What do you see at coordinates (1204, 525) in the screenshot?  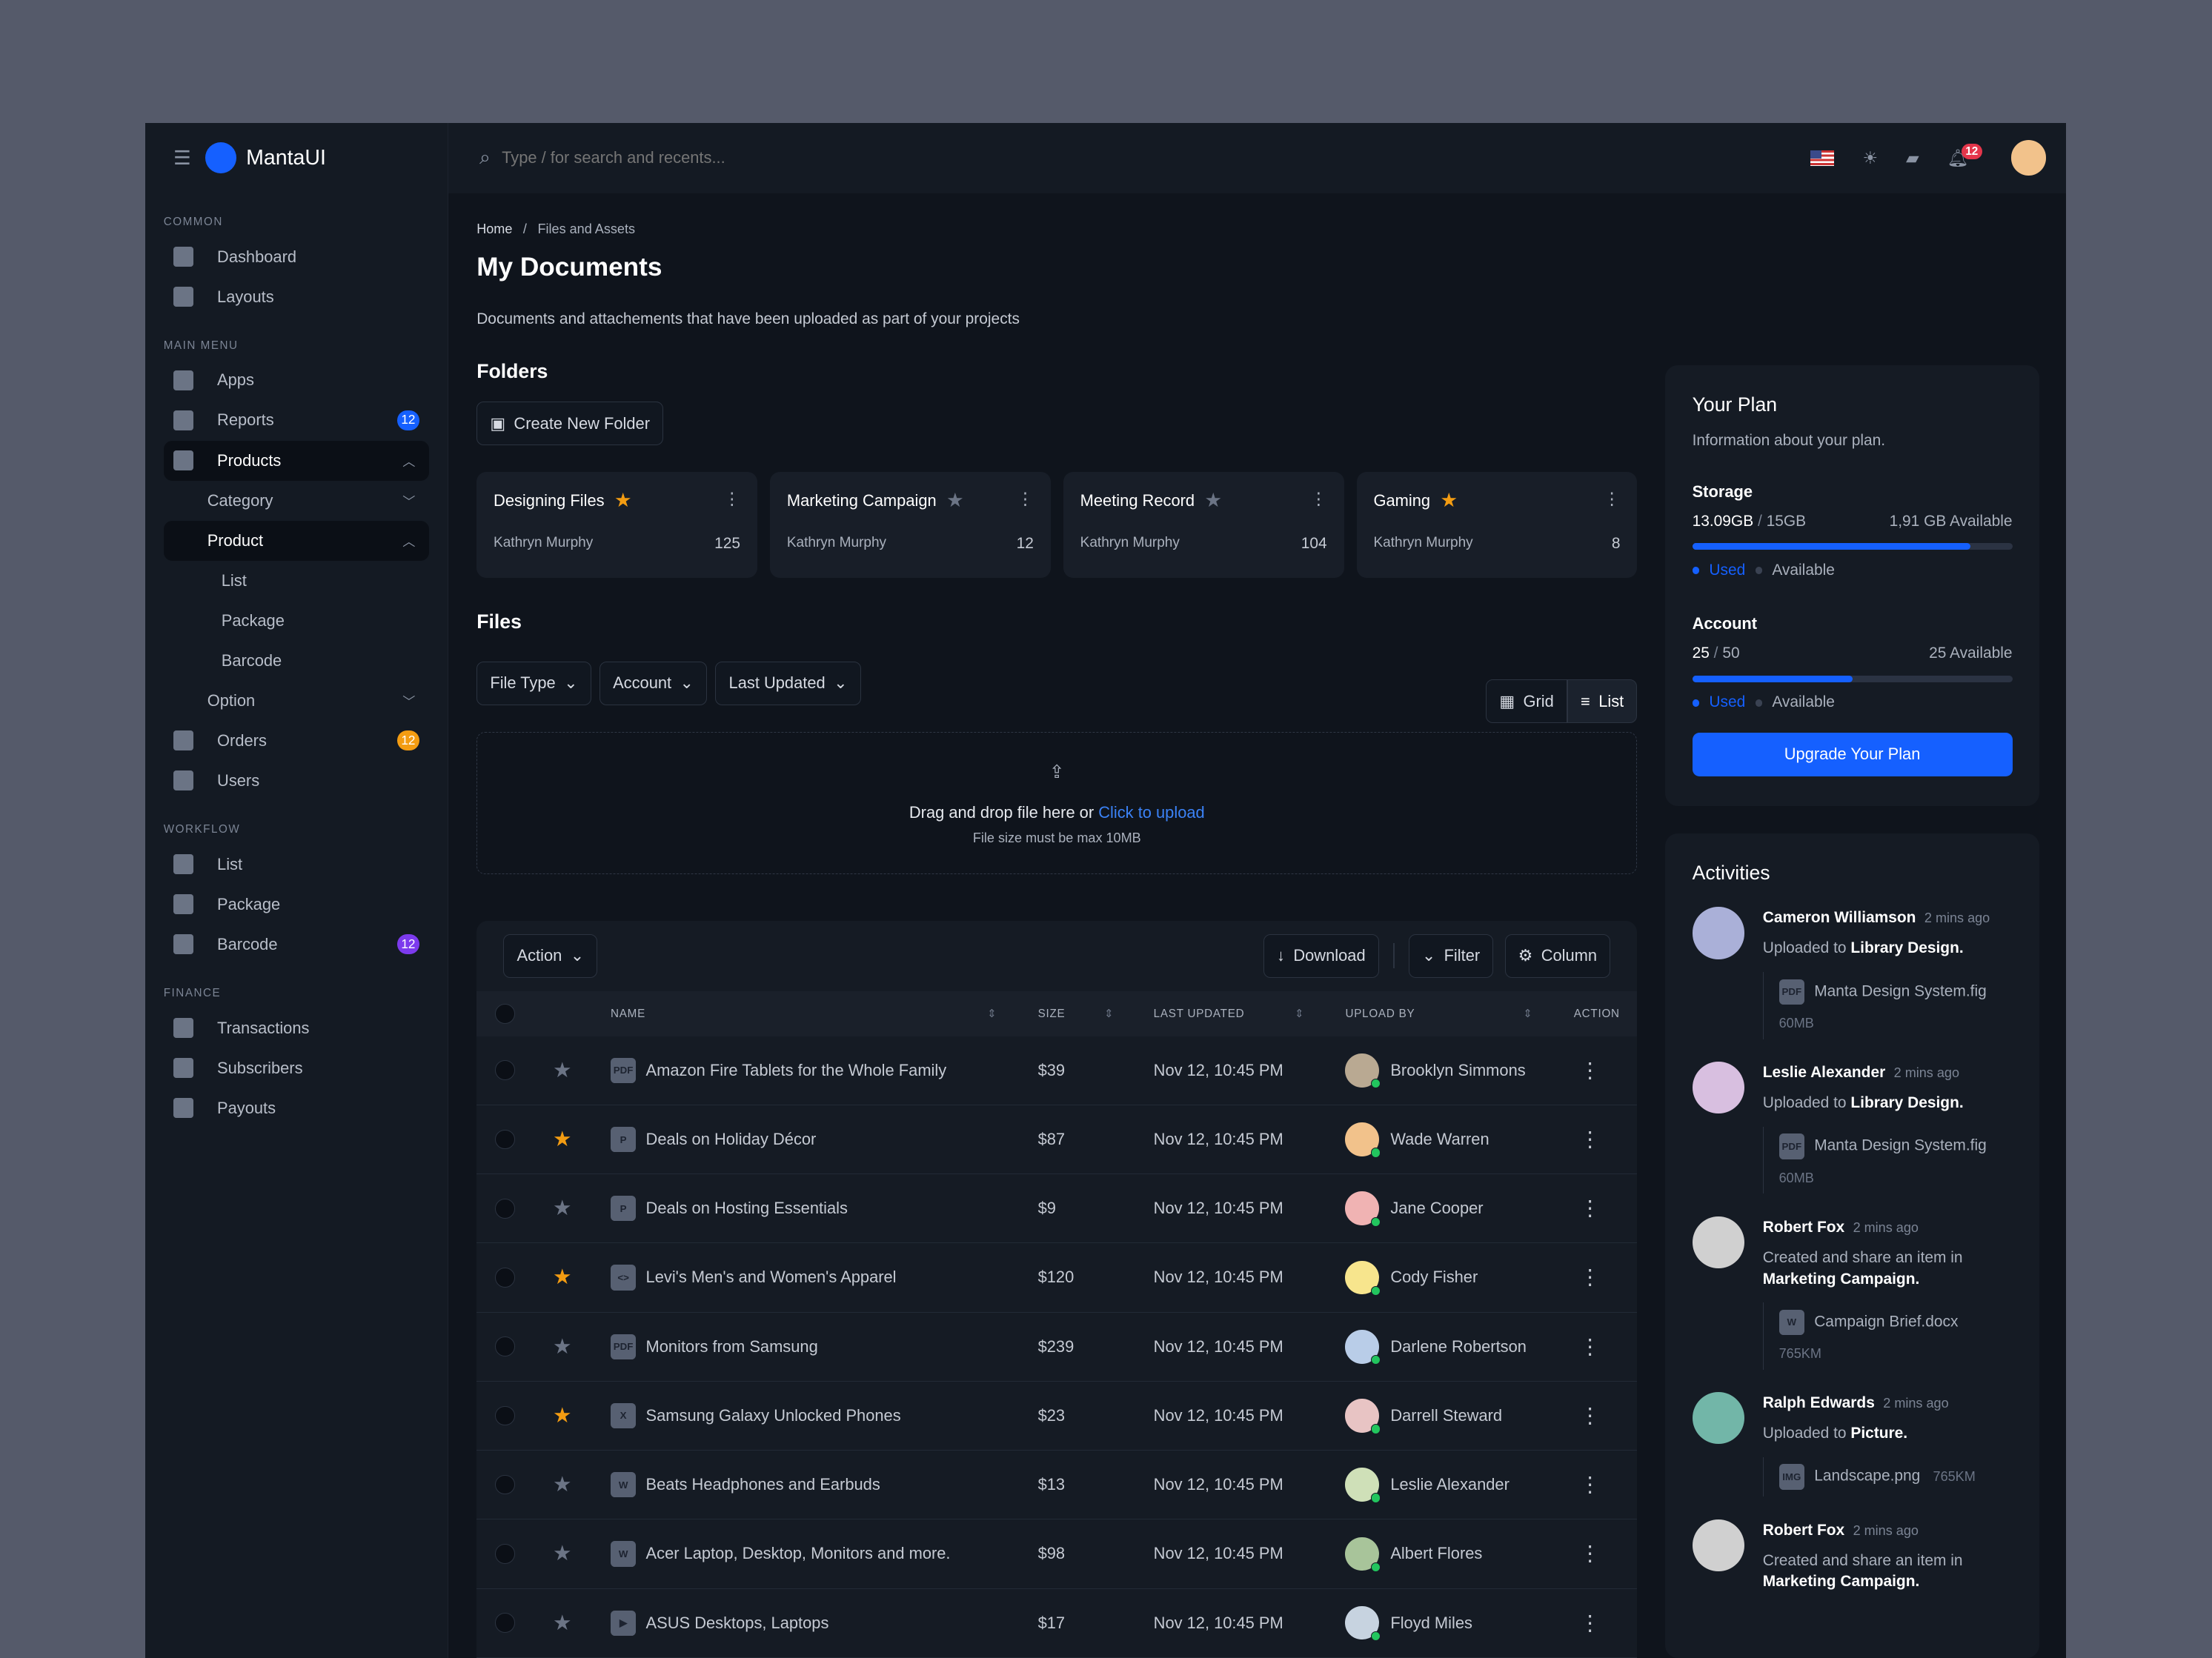 I see `folder-card: Meeting Record ★ ⋮ Kathryn Murphy 104` at bounding box center [1204, 525].